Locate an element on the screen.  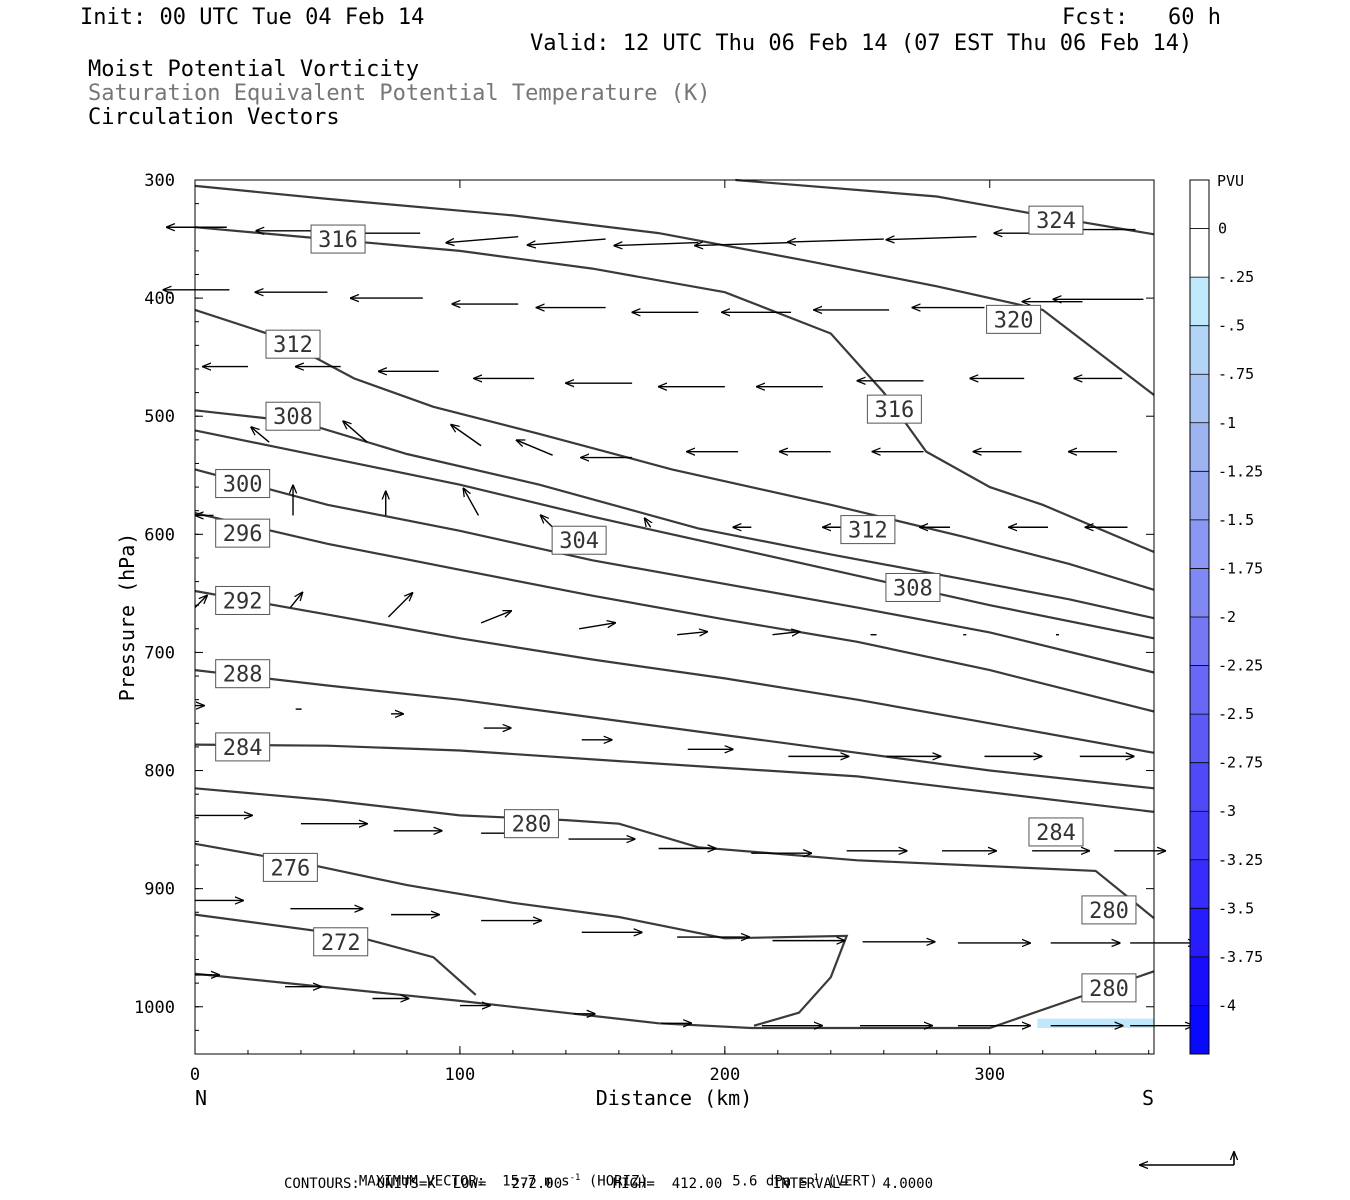
contour-label-text: 296 is located at coordinates (243, 534).